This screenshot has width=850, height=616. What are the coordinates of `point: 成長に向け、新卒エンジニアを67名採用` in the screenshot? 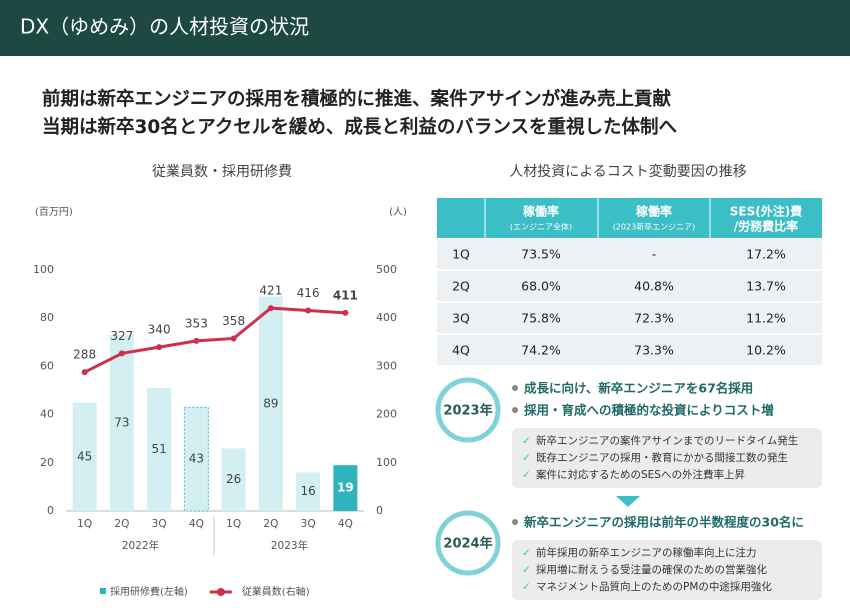 It's located at (638, 388).